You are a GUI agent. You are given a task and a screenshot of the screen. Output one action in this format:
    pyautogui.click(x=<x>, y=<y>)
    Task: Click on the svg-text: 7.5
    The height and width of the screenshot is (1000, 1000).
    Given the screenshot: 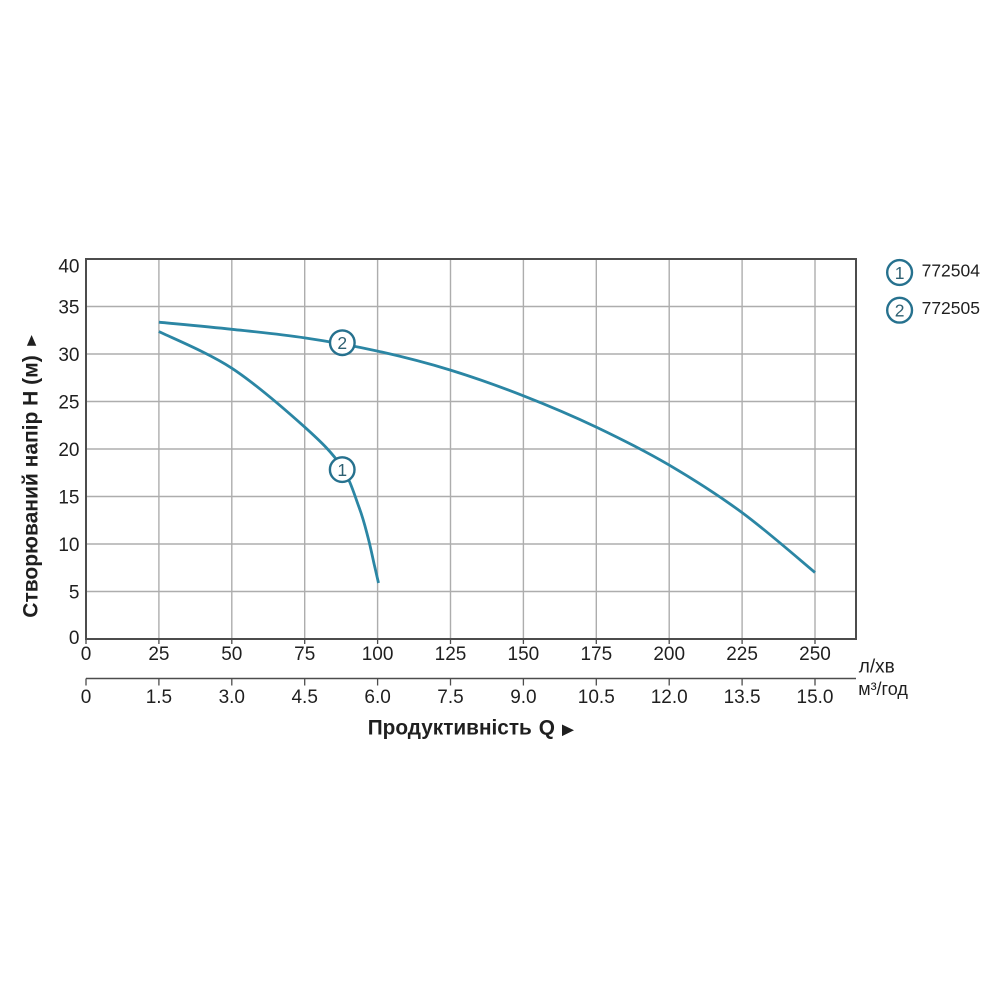 What is the action you would take?
    pyautogui.click(x=450, y=697)
    